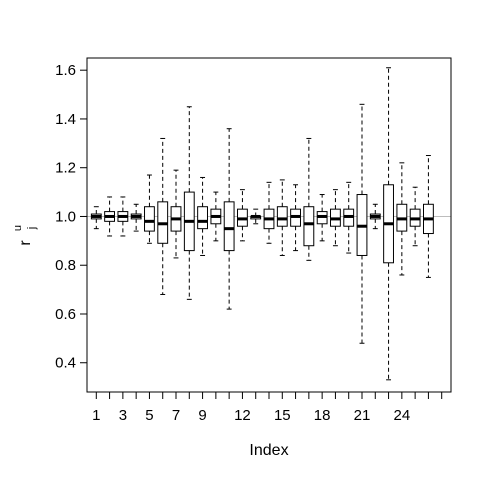  I want to click on x-tick-label: 21, so click(362, 415).